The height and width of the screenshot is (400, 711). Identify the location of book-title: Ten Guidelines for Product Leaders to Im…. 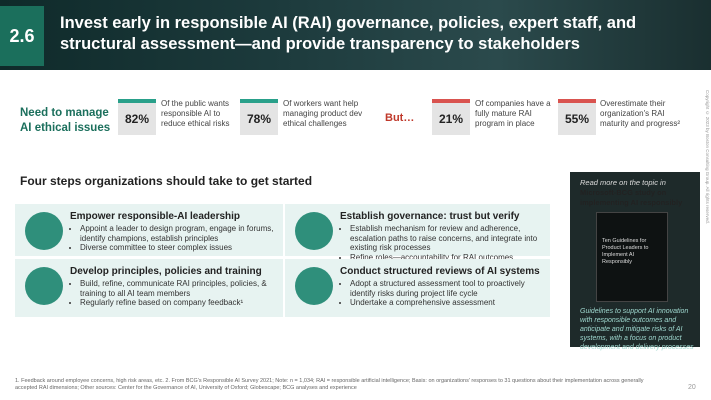
(625, 251).